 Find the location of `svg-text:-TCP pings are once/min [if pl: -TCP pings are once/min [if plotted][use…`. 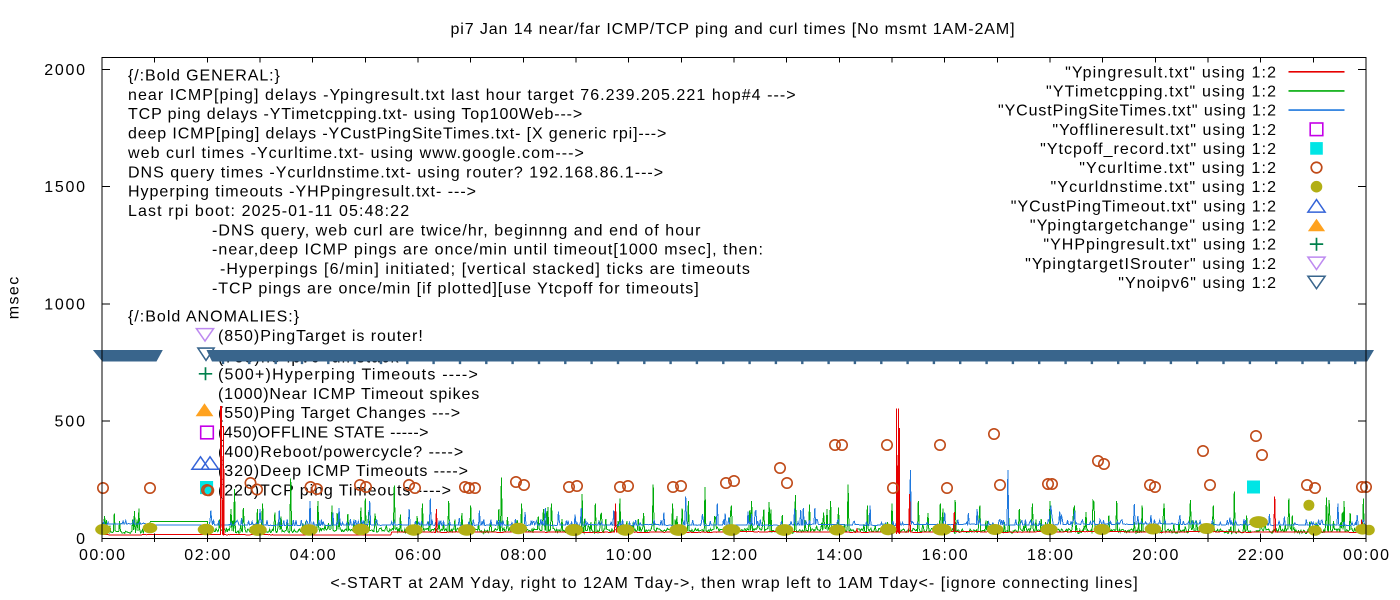

svg-text:-TCP pings are once/min [if pl: -TCP pings are once/min [if plotted][use… is located at coordinates (455, 288).